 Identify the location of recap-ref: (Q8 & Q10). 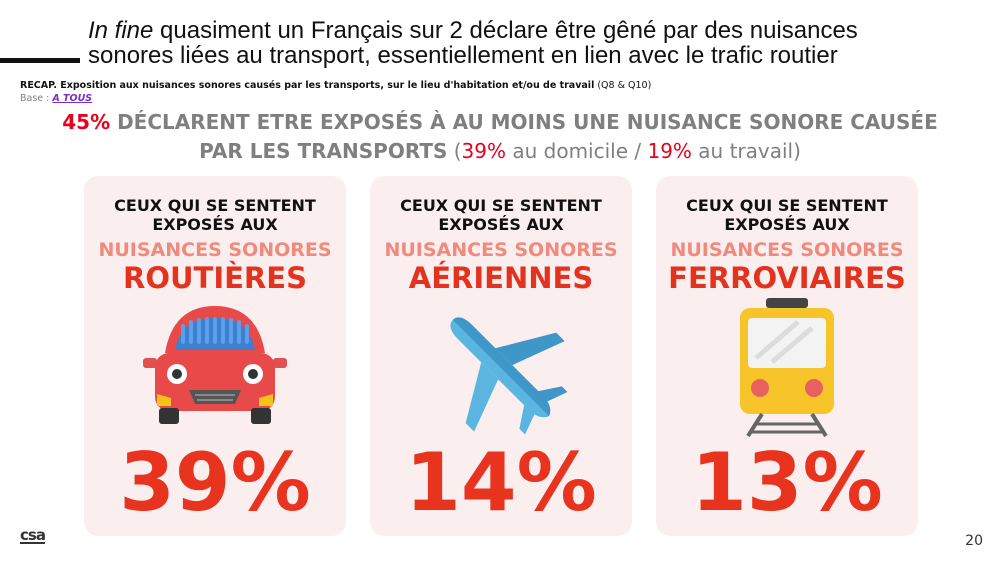
(623, 85).